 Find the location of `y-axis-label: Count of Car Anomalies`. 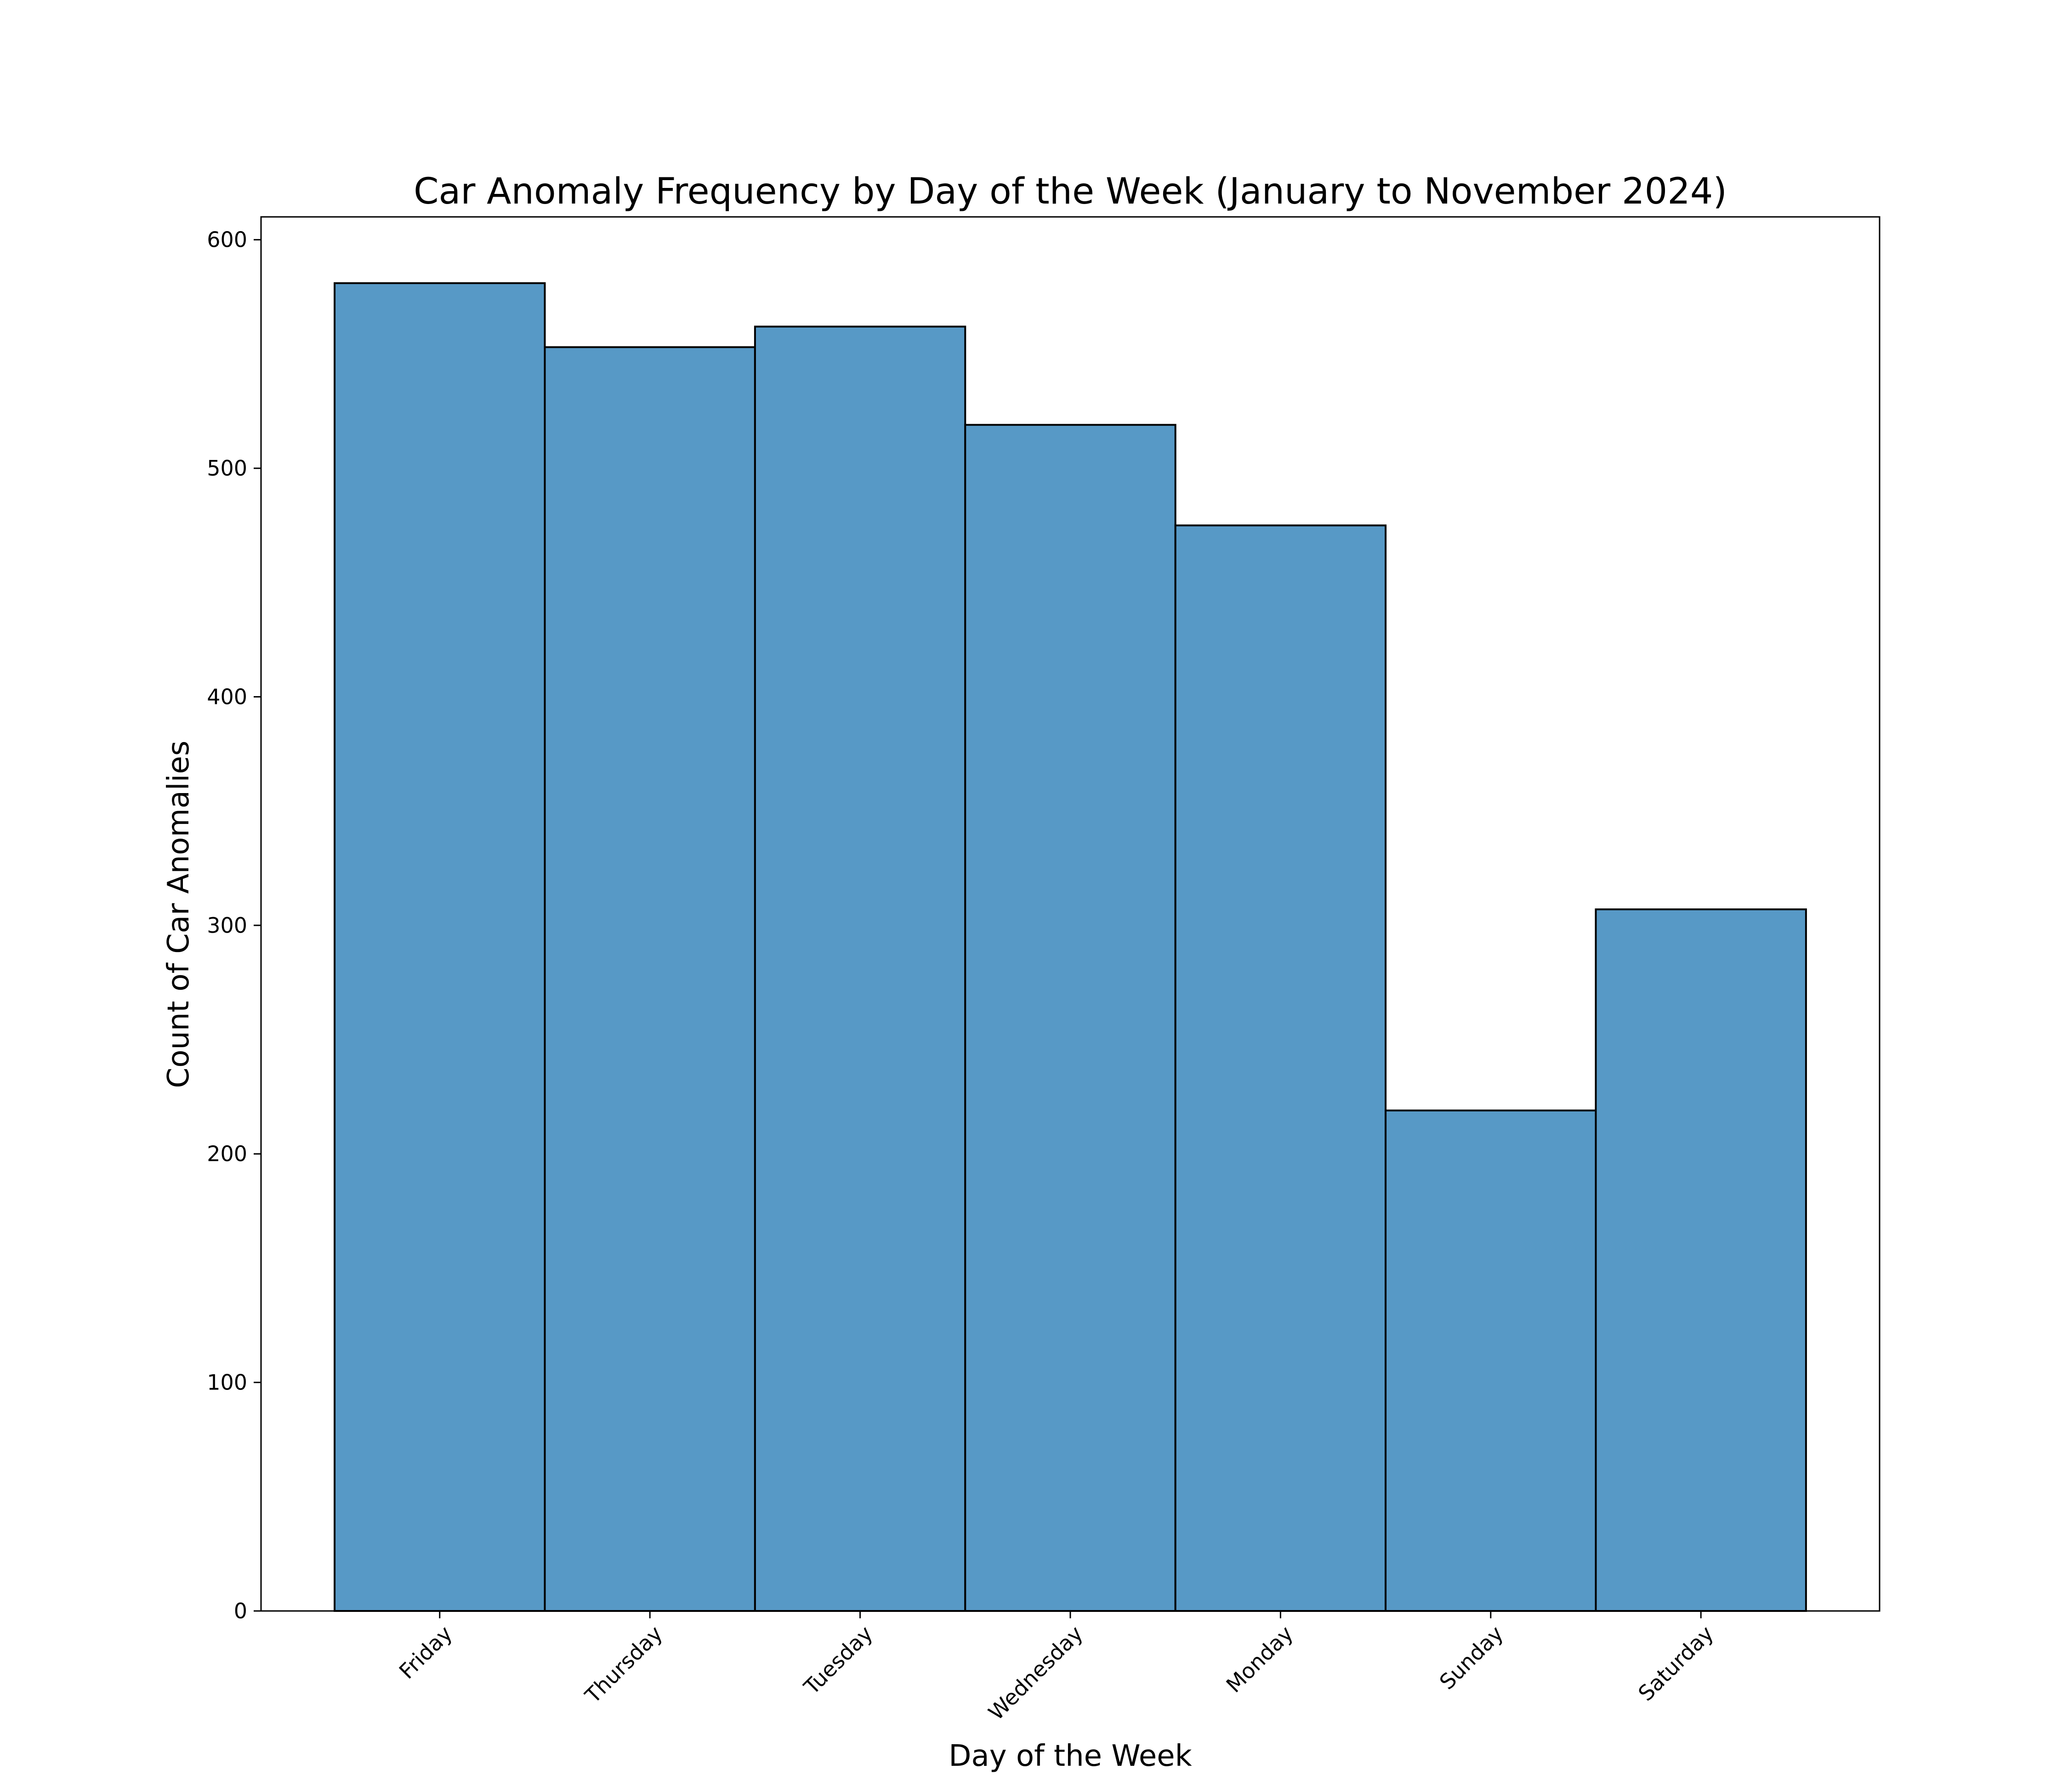

y-axis-label: Count of Car Anomalies is located at coordinates (179, 914).